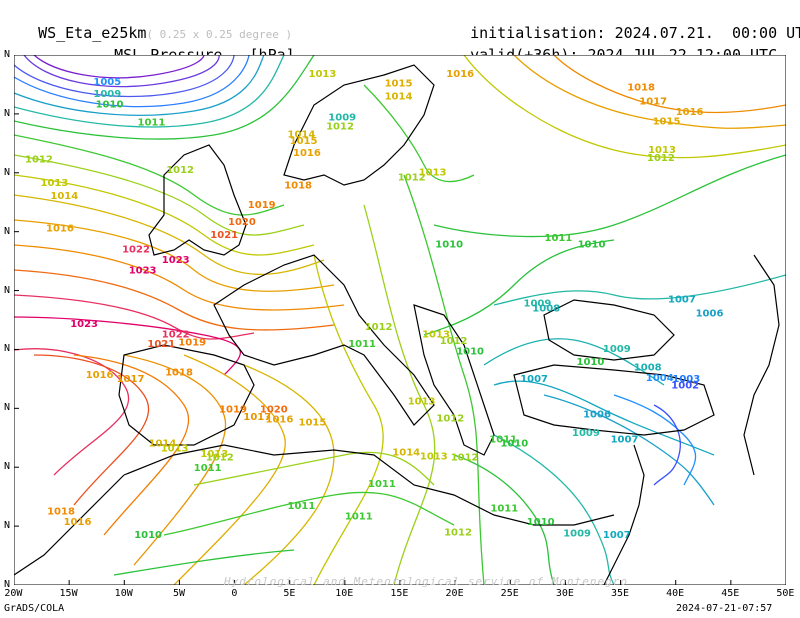 This screenshot has height=618, width=800. Describe the element at coordinates (454, 380) in the screenshot. I see `coastline-balkans-greece` at that location.